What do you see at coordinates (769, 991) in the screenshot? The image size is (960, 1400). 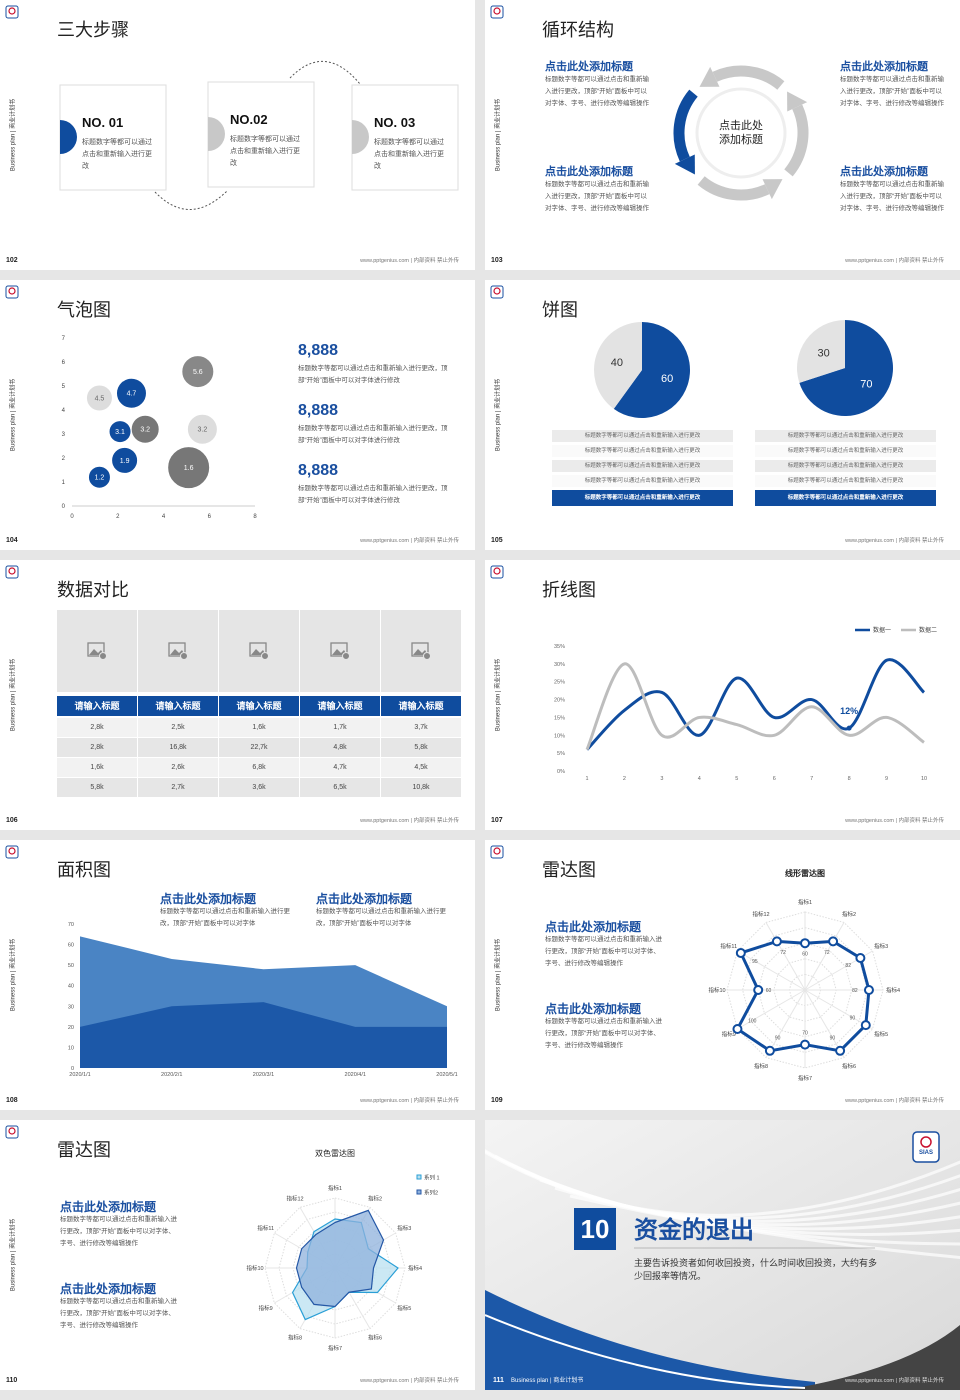 I see `value-label: 60` at bounding box center [769, 991].